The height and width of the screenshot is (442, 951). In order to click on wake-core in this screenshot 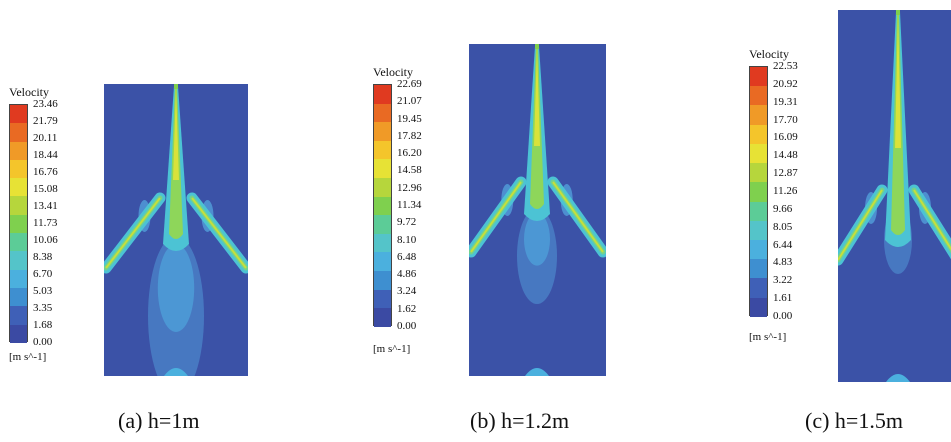, I will do `click(176, 288)`.